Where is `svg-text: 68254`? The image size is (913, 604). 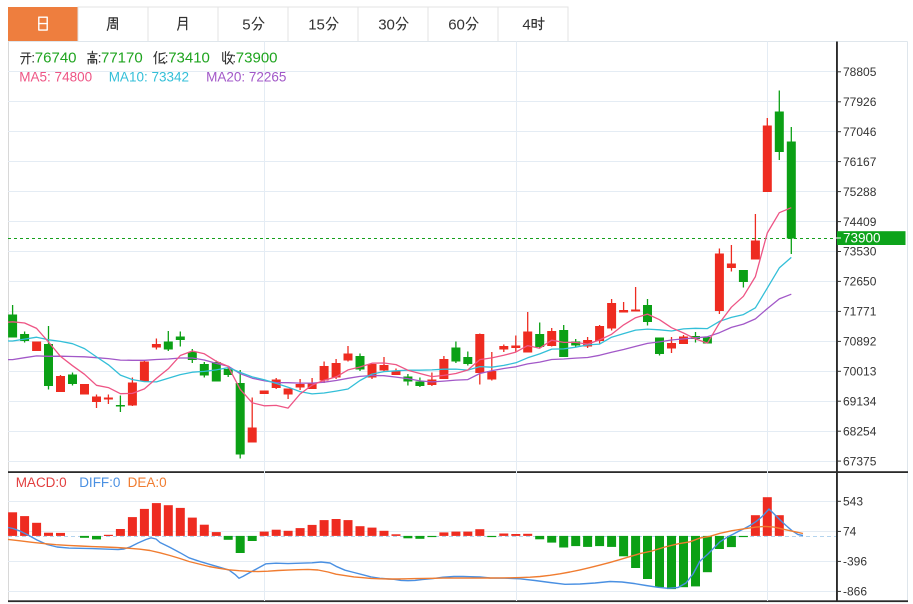 svg-text: 68254 is located at coordinates (860, 431).